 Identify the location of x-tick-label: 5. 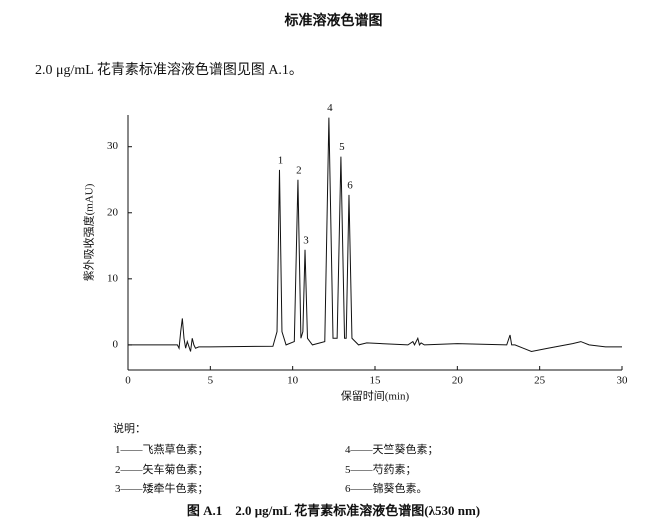
(211, 381).